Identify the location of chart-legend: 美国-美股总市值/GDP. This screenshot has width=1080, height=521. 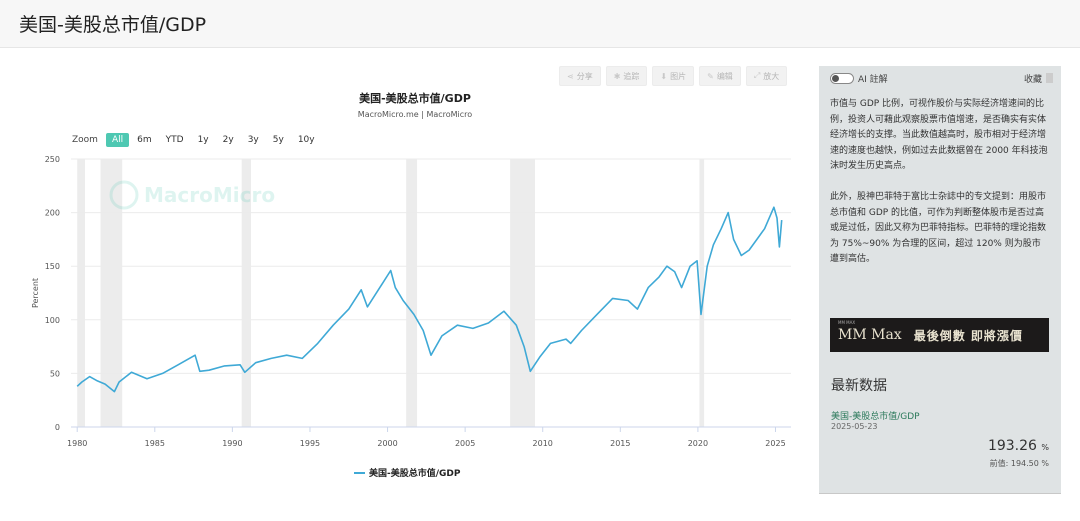
(407, 472).